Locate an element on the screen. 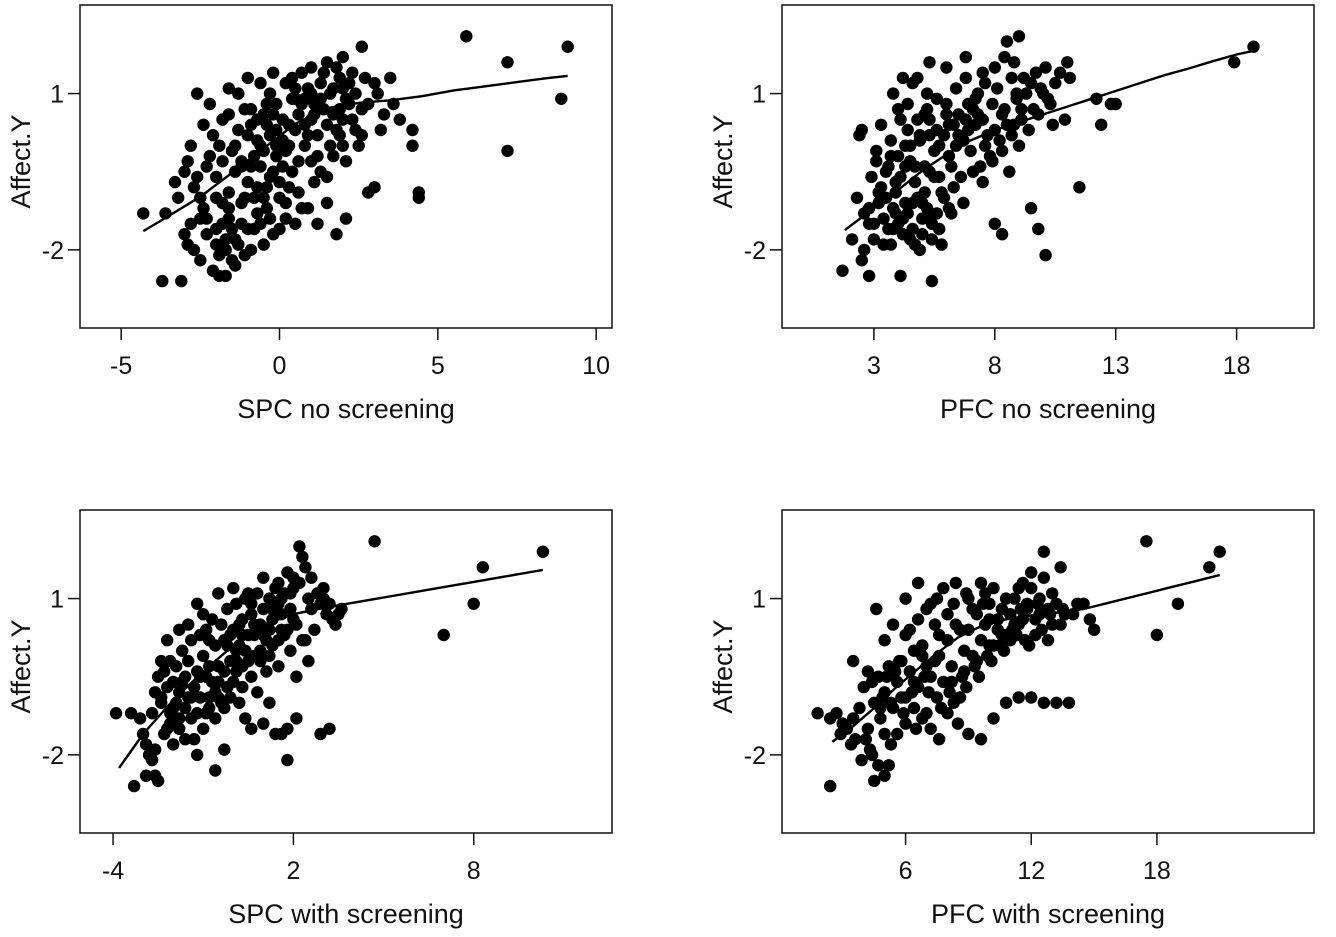 Image resolution: width=1336 pixels, height=937 pixels. x-axis-title: PFC no screening is located at coordinates (1048, 409).